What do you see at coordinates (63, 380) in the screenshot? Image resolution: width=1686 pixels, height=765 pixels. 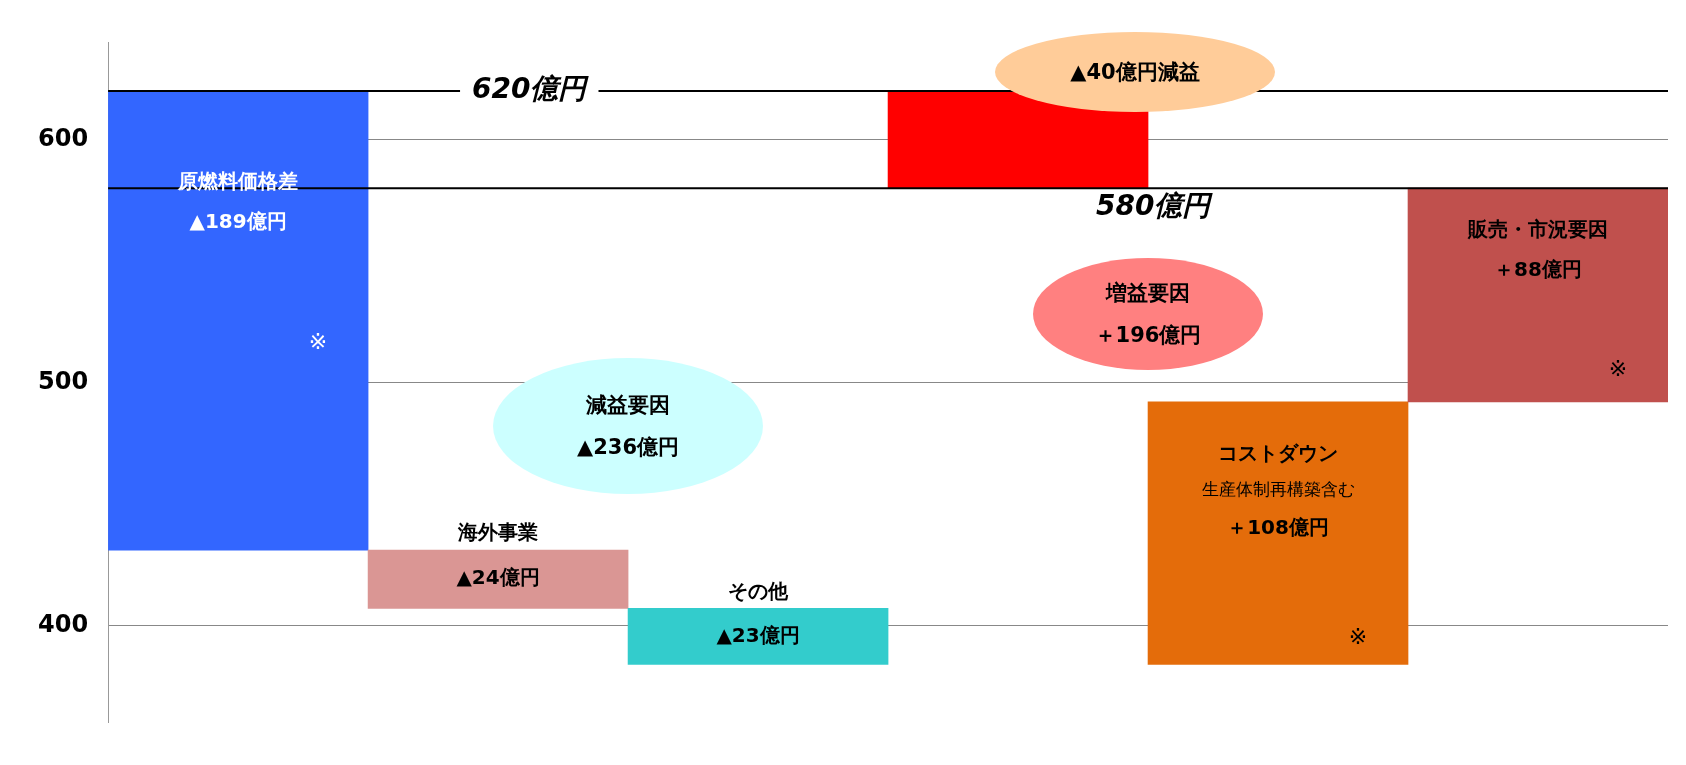 I see `y-tick-label: 500` at bounding box center [63, 380].